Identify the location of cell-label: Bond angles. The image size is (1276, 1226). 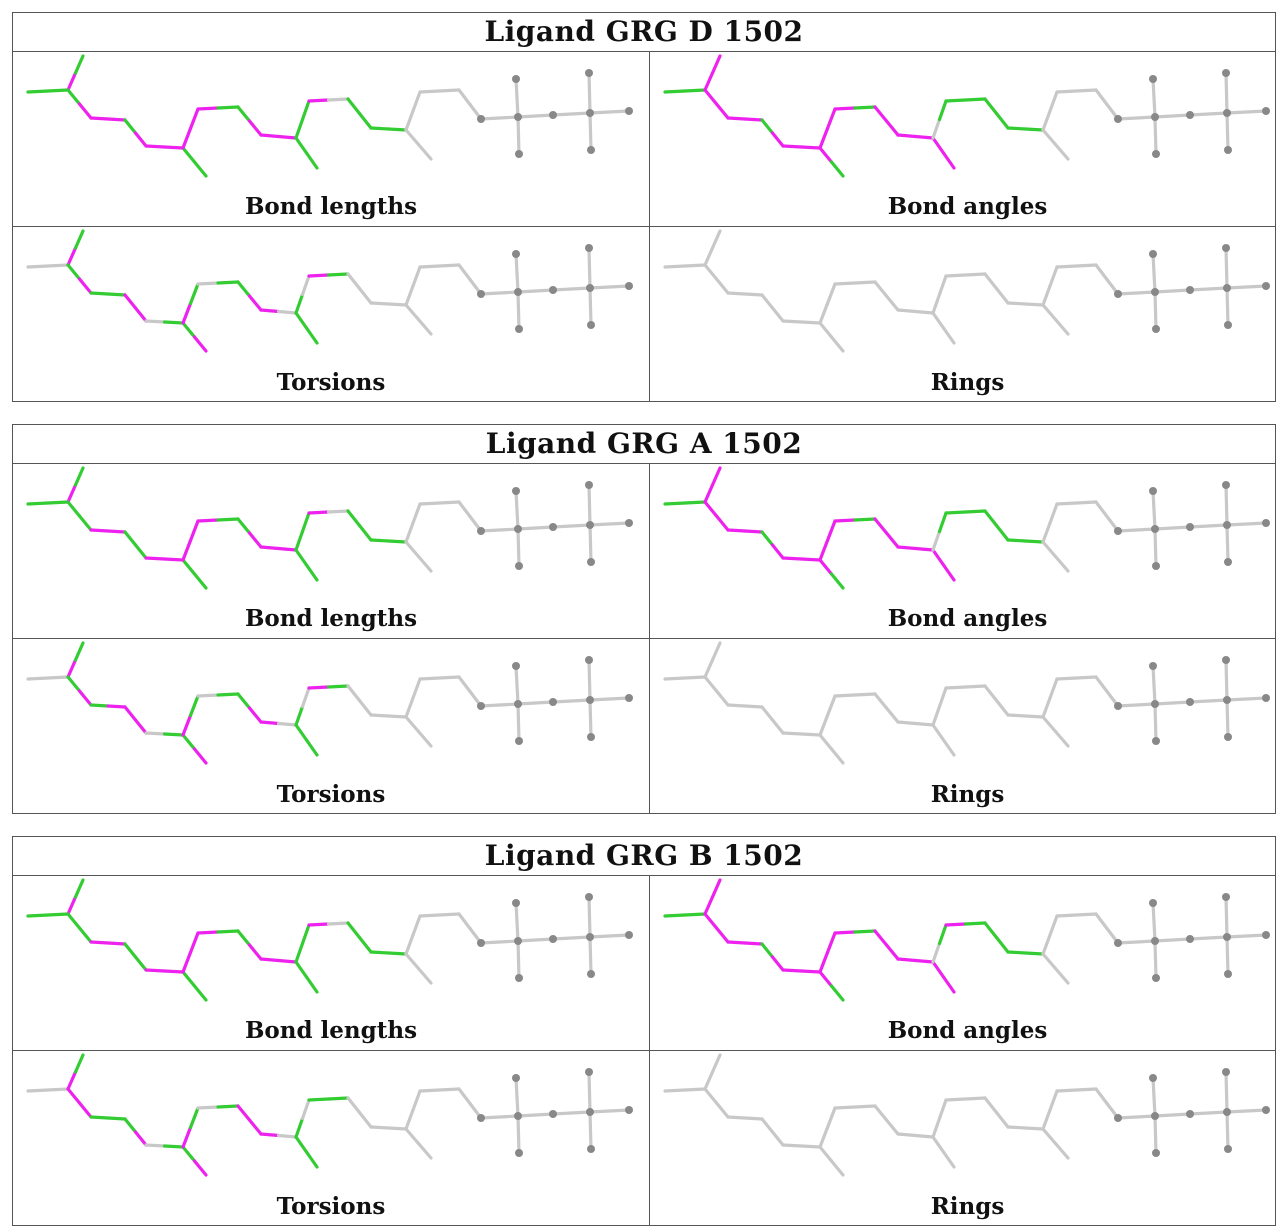
(967, 1030).